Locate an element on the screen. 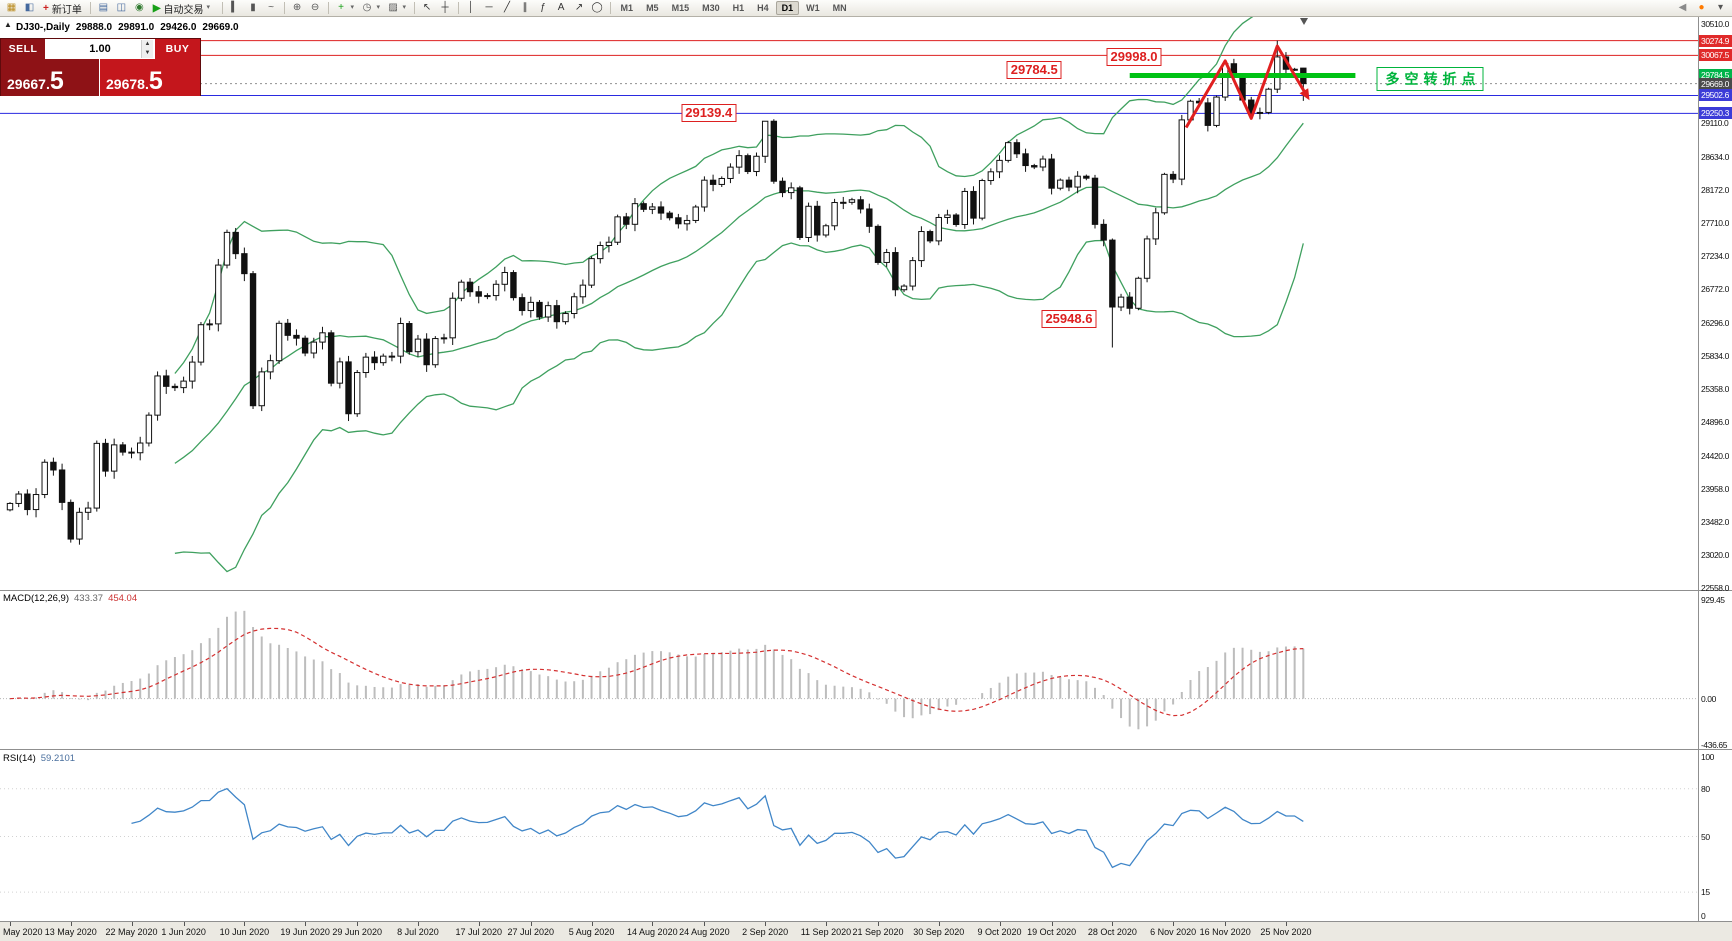 The width and height of the screenshot is (1732, 941). time-axis-label: 28 Oct 2020 is located at coordinates (1112, 932).